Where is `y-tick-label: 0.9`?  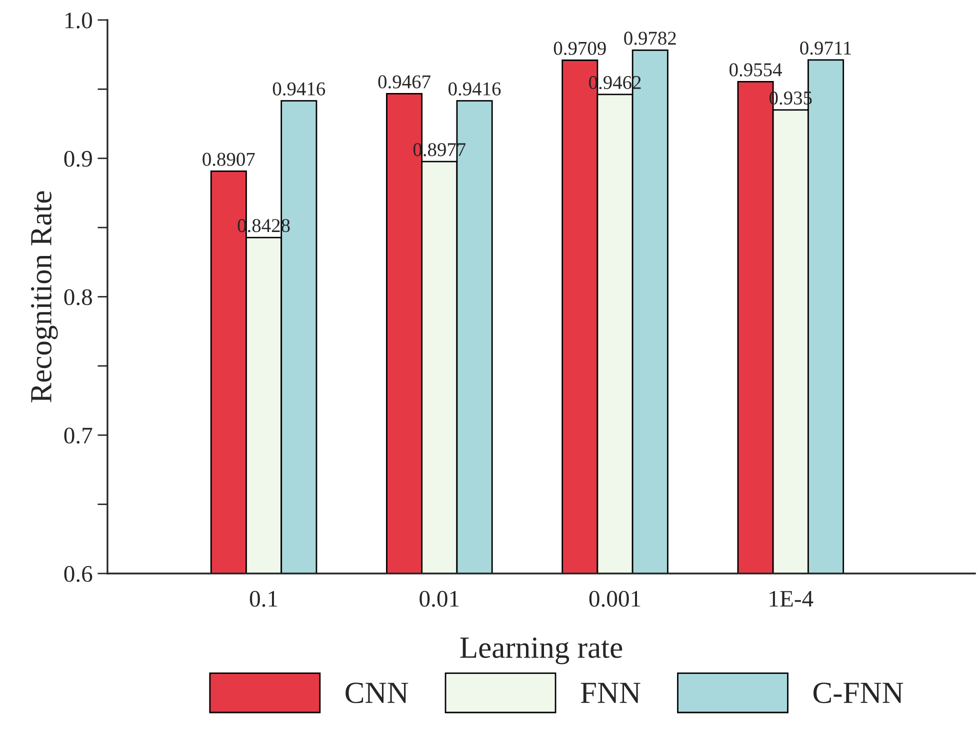
y-tick-label: 0.9 is located at coordinates (78, 158).